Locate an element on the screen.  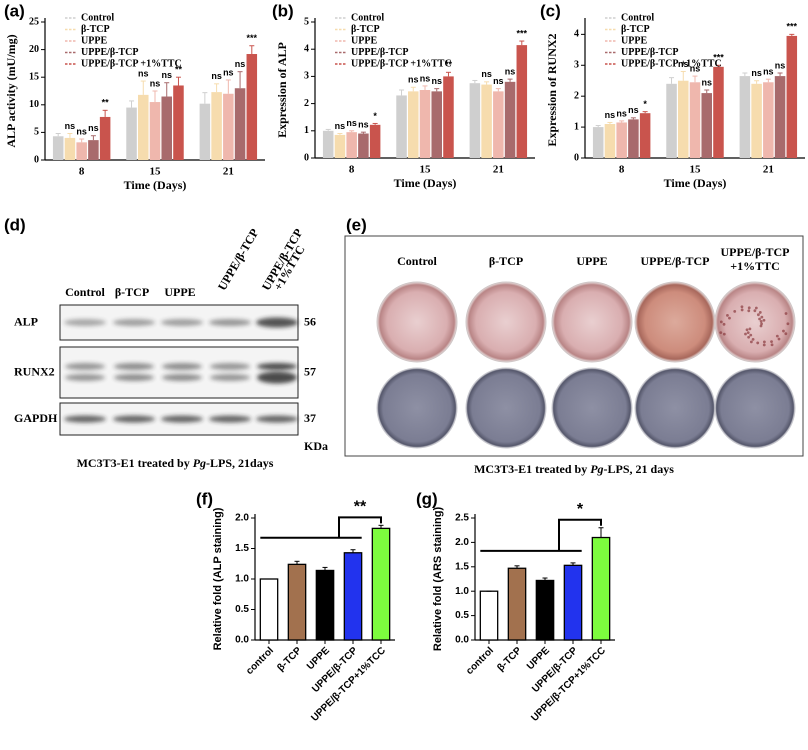
band-size: 56 is located at coordinates (310, 321).